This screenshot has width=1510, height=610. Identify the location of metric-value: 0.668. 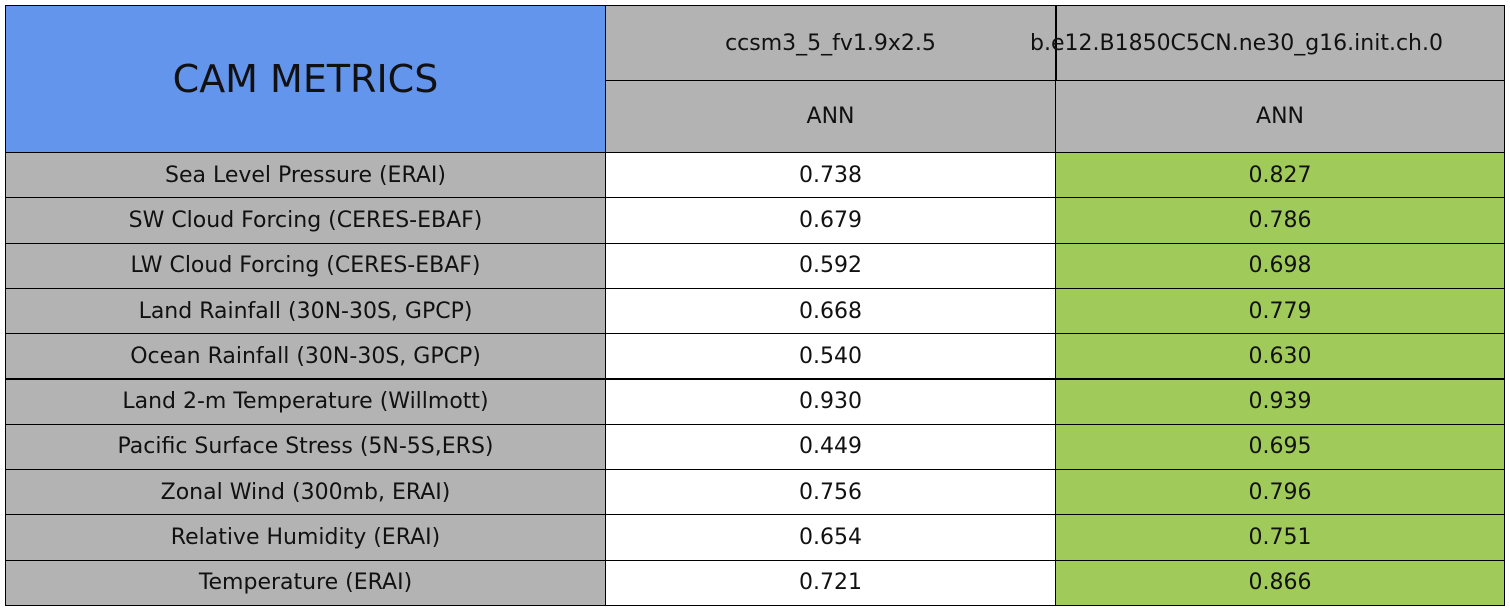
(830, 311).